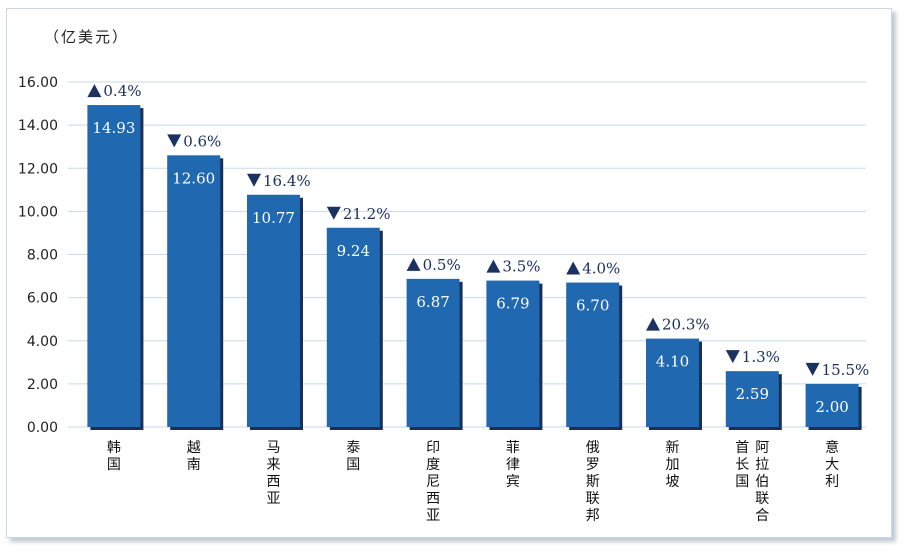 The width and height of the screenshot is (903, 546). What do you see at coordinates (672, 362) in the screenshot?
I see `bar-value-label: 4.10` at bounding box center [672, 362].